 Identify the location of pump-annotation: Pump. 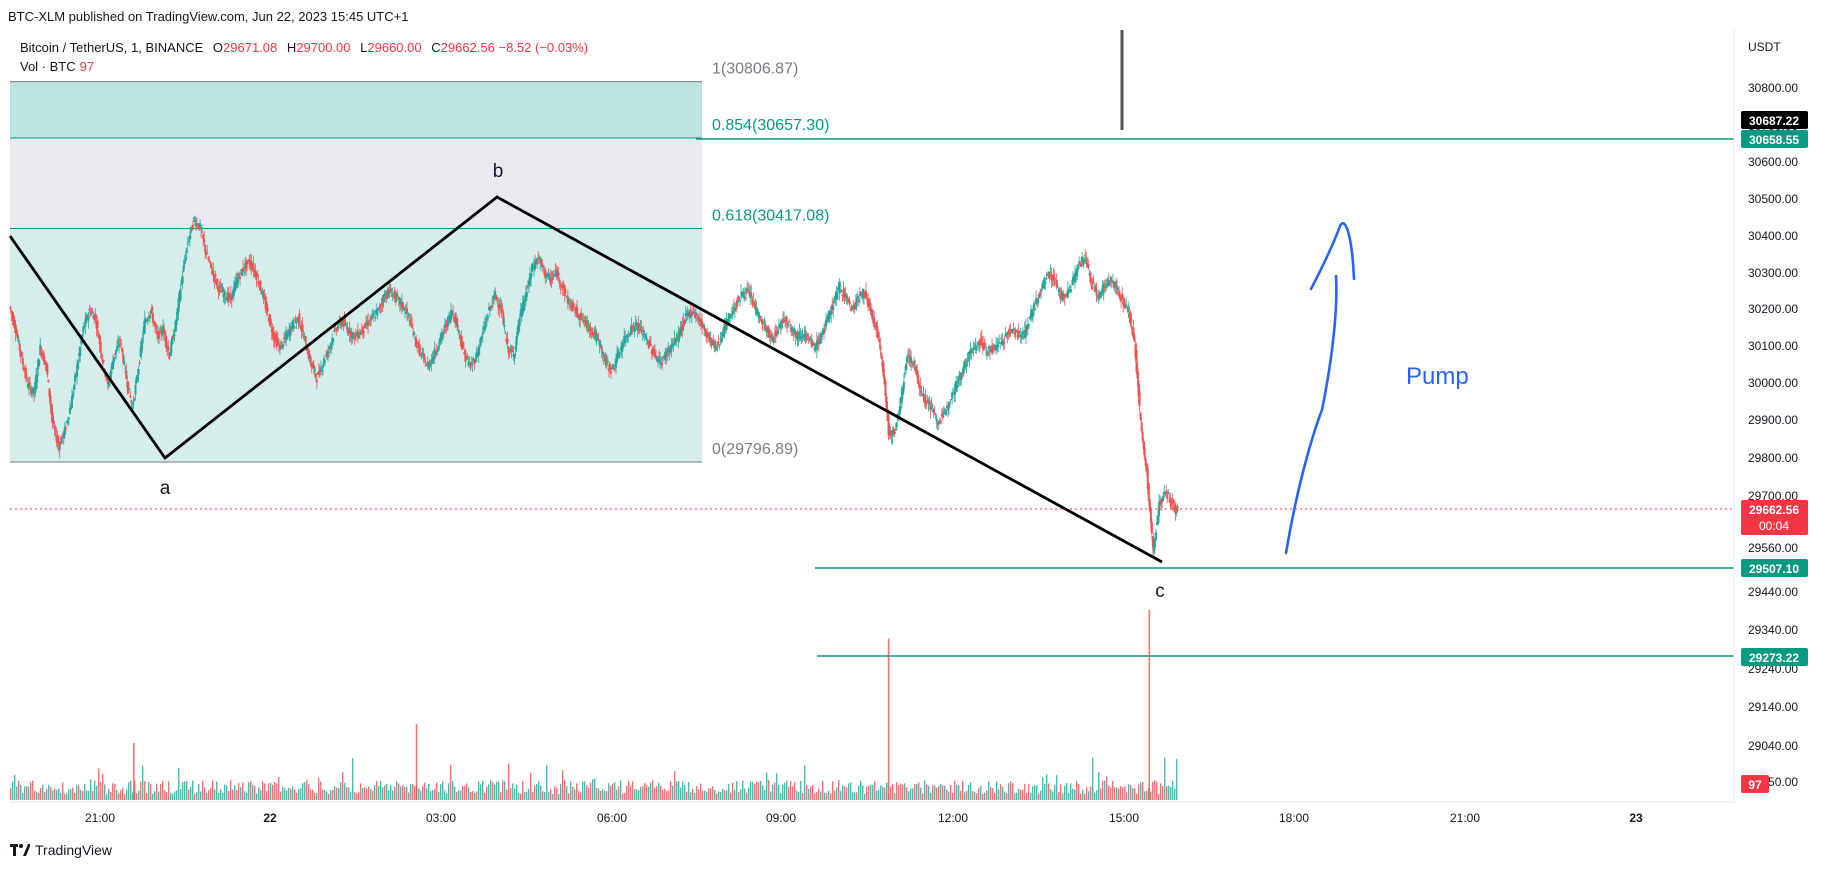
(1437, 376).